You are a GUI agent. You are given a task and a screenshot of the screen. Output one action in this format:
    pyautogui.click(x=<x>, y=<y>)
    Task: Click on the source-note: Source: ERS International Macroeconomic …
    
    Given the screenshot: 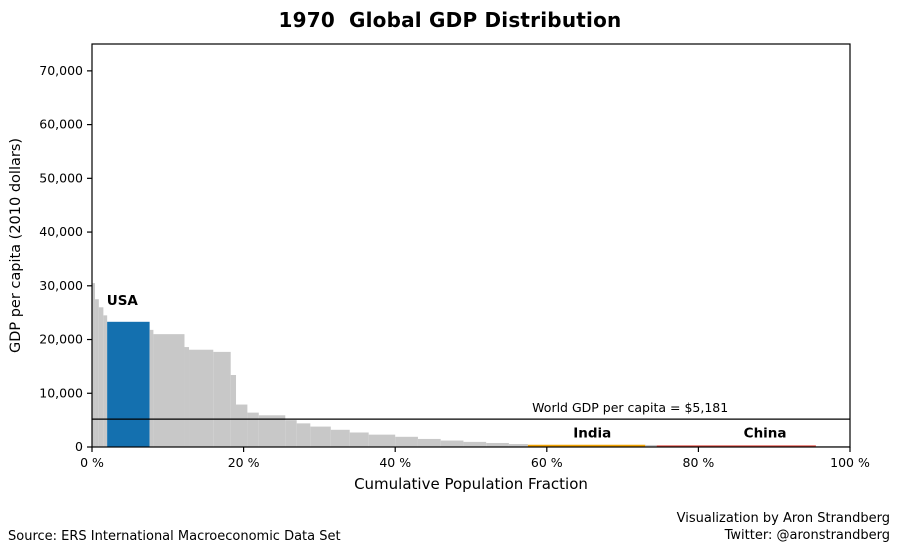 What is the action you would take?
    pyautogui.click(x=174, y=536)
    